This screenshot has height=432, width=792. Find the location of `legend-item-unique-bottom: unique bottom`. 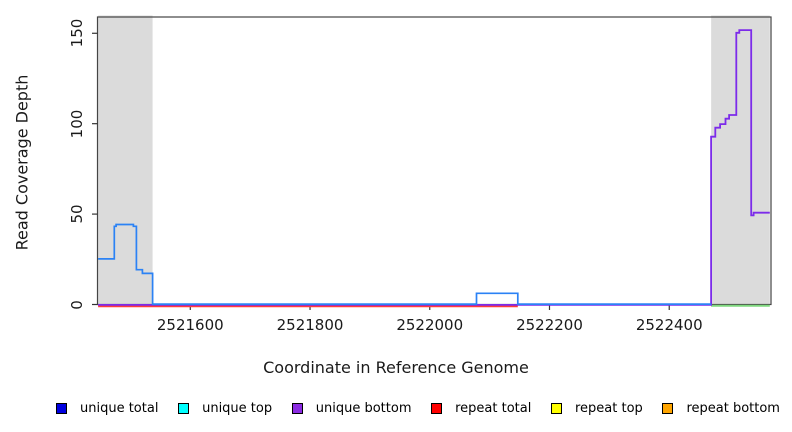

legend-item-unique-bottom: unique bottom is located at coordinates (351, 408).